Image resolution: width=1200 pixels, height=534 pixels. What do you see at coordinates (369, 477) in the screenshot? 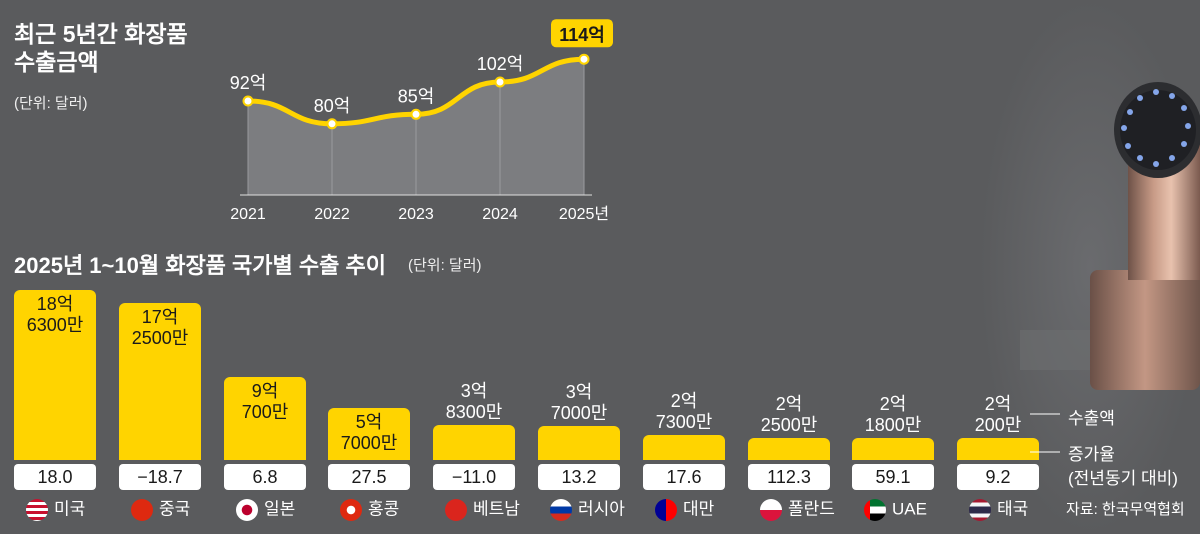
I see `growth-rate-3: 27.5` at bounding box center [369, 477].